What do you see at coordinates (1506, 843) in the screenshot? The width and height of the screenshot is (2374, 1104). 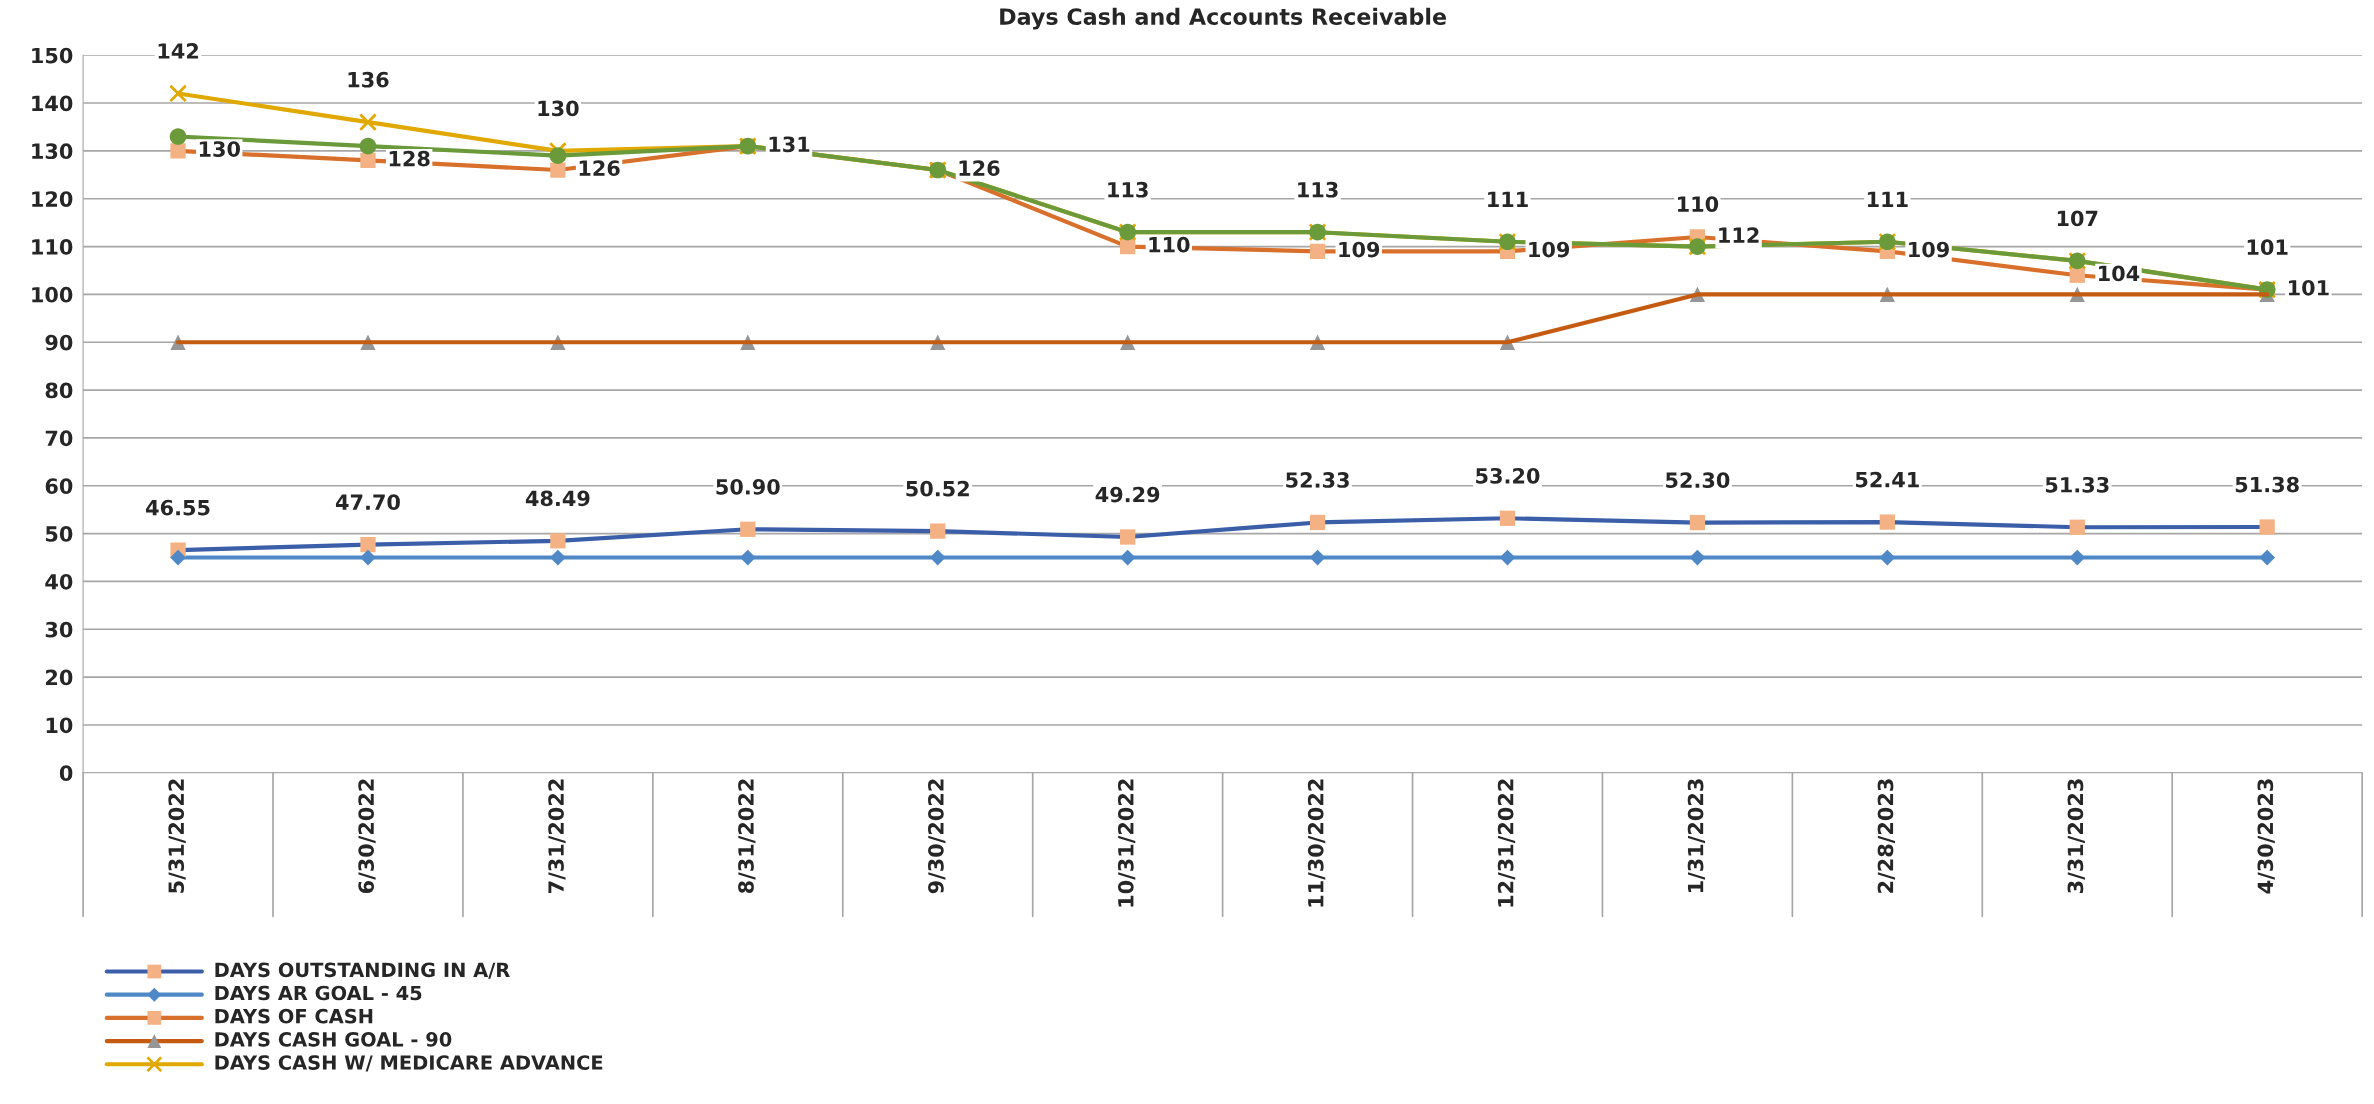 I see `x-tick-label: 12/31/2022` at bounding box center [1506, 843].